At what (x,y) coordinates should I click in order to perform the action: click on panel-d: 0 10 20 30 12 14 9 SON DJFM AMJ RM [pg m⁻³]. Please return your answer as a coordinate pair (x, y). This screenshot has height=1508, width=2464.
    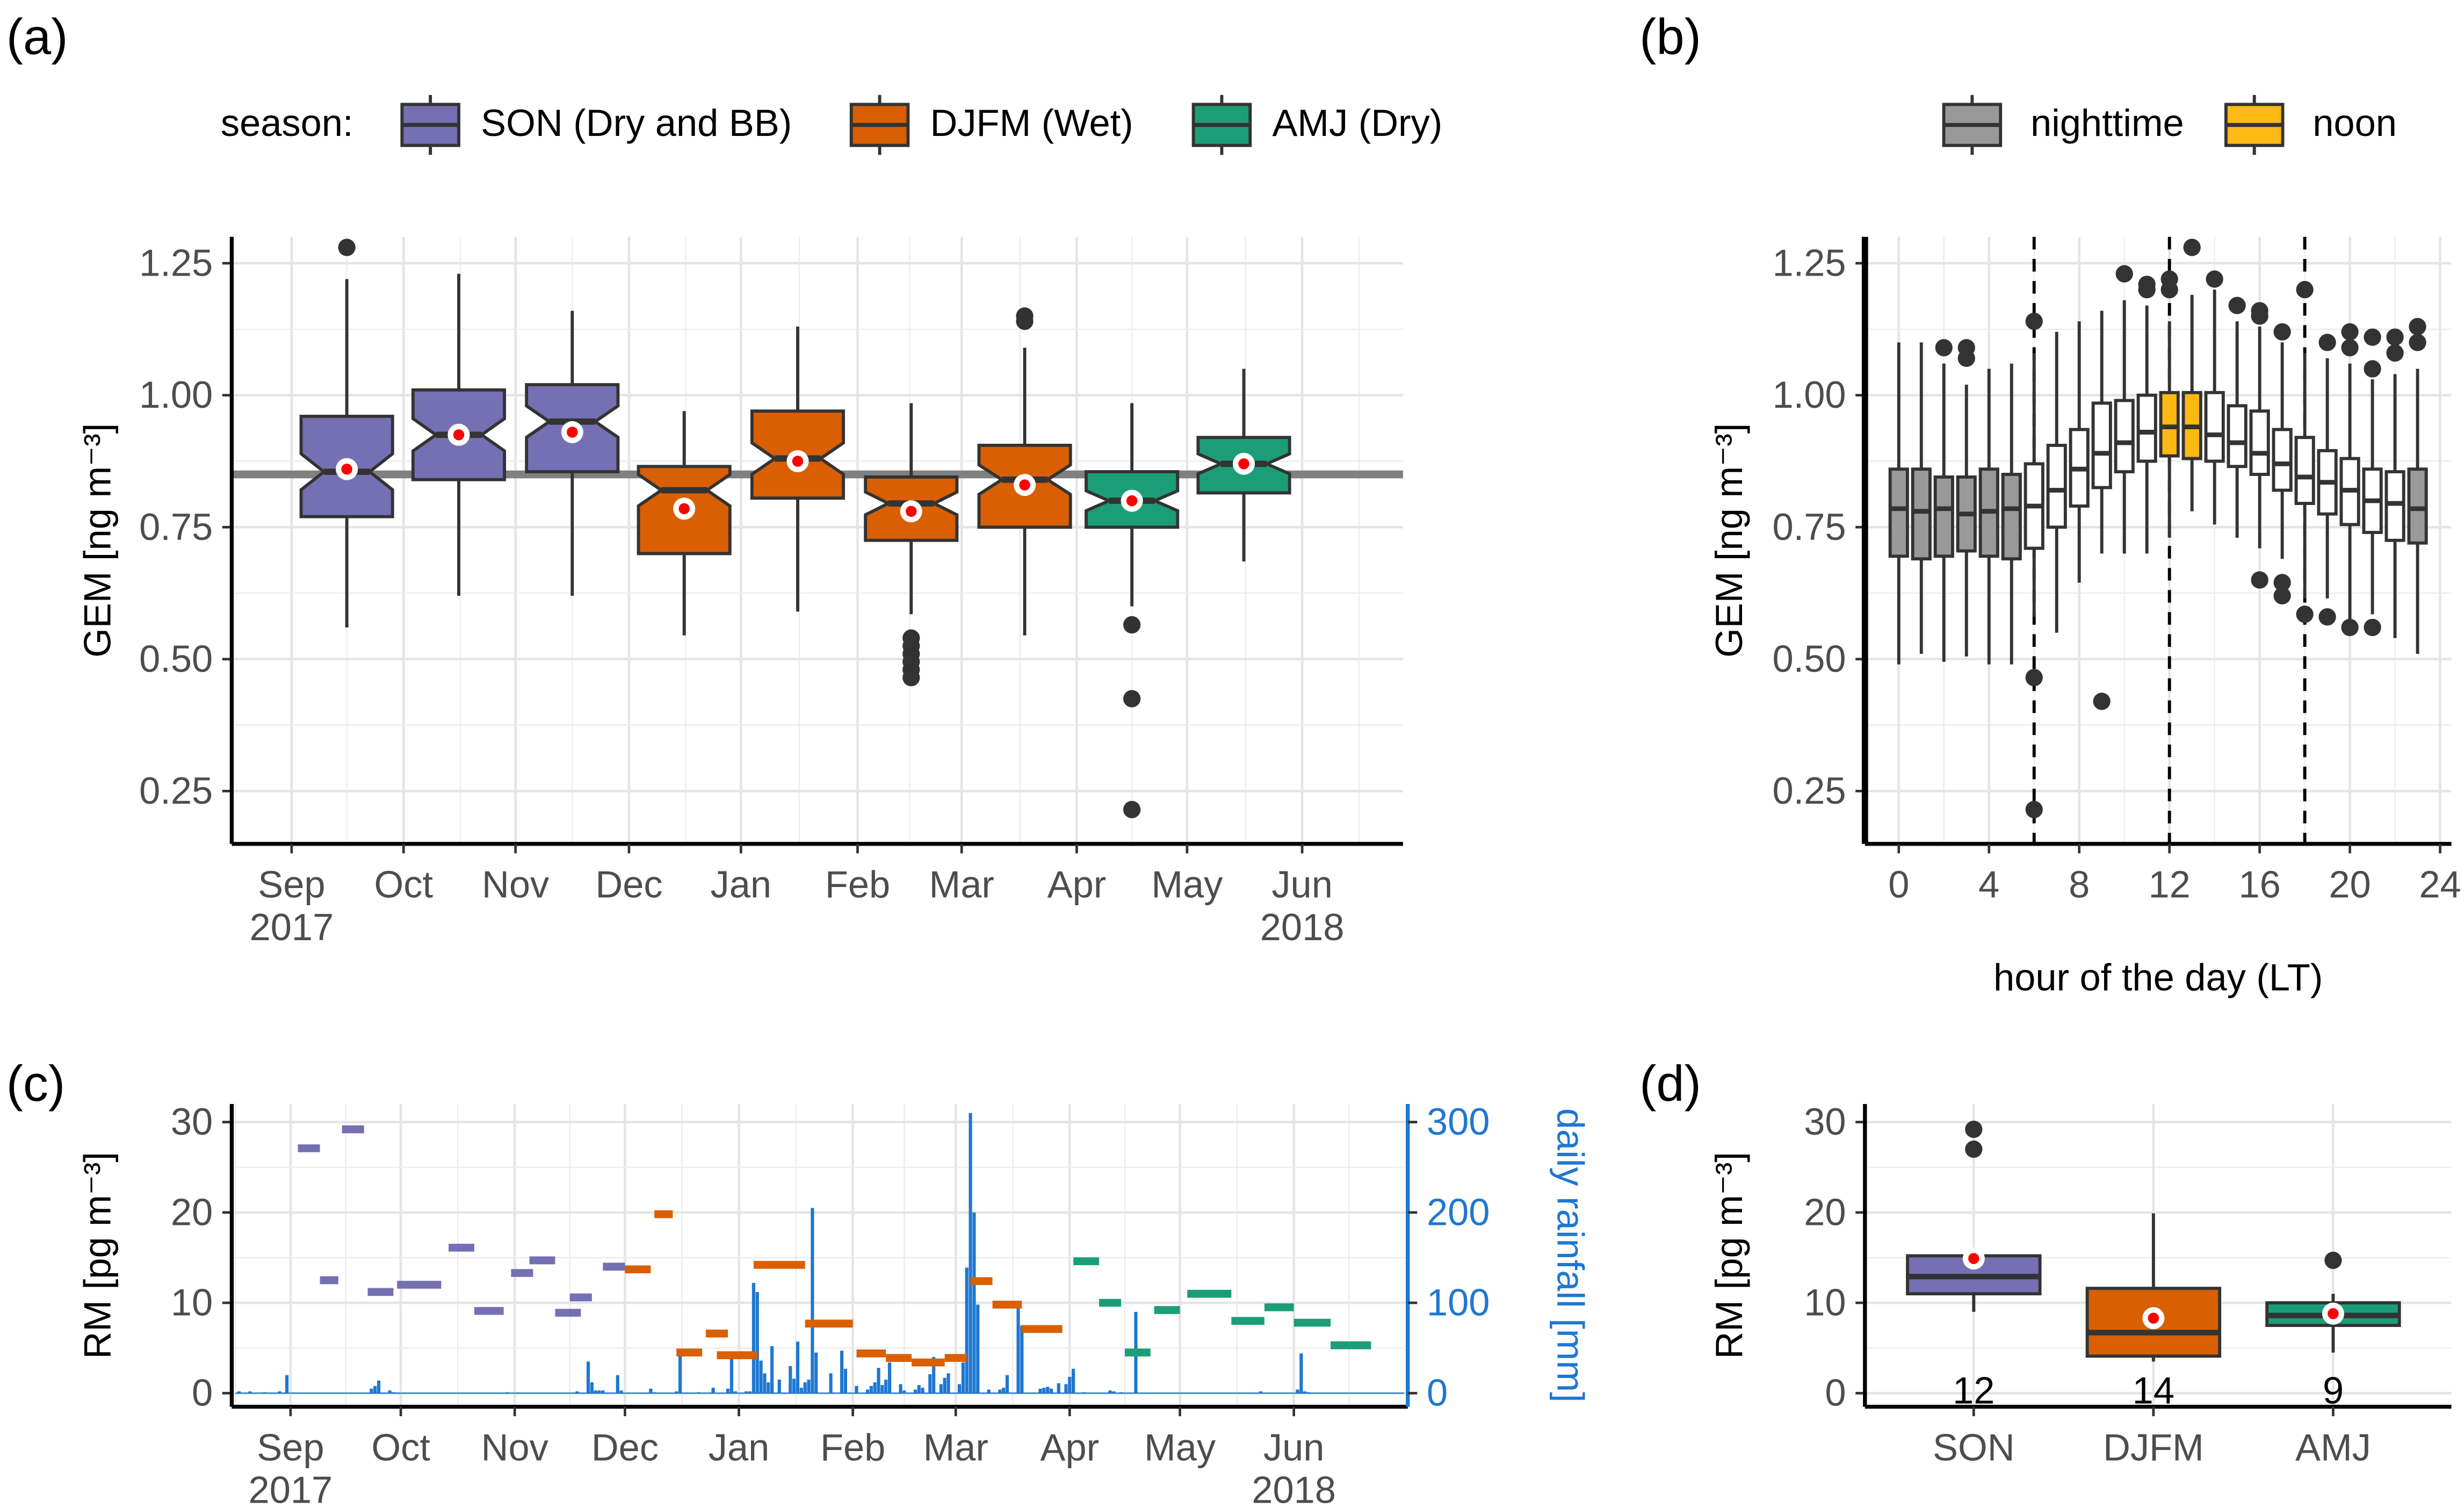
    Looking at the image, I should click on (2080, 1284).